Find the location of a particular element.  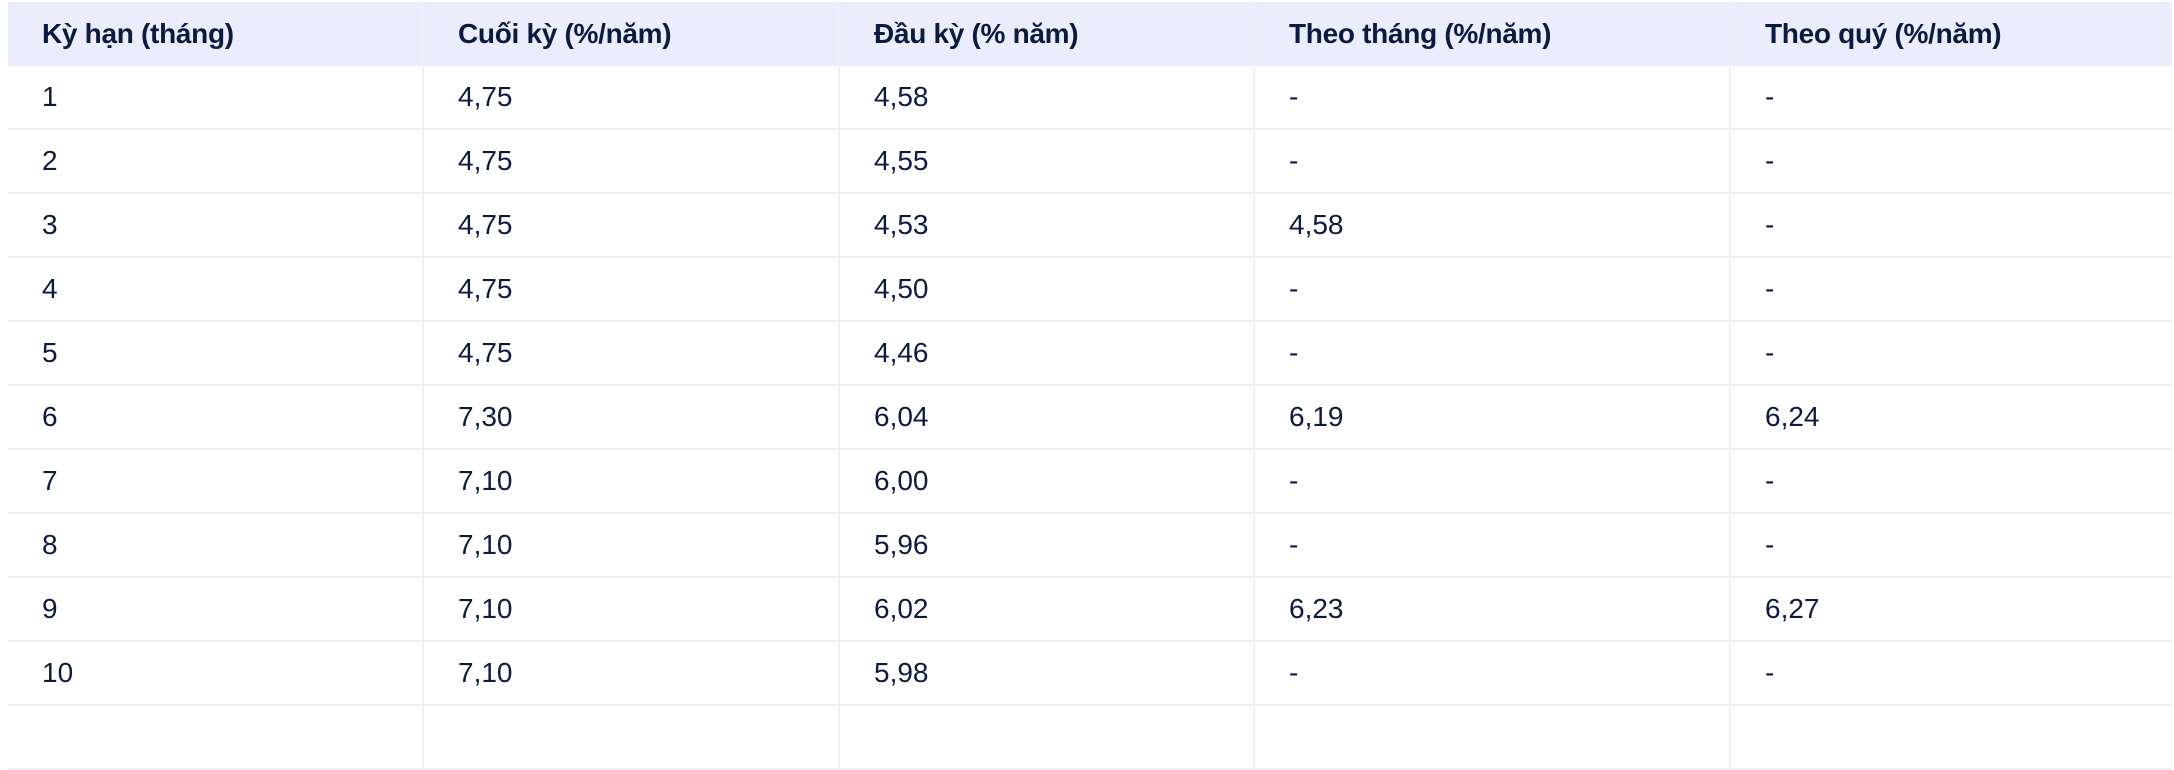

table-cell: 10 is located at coordinates (216, 673).